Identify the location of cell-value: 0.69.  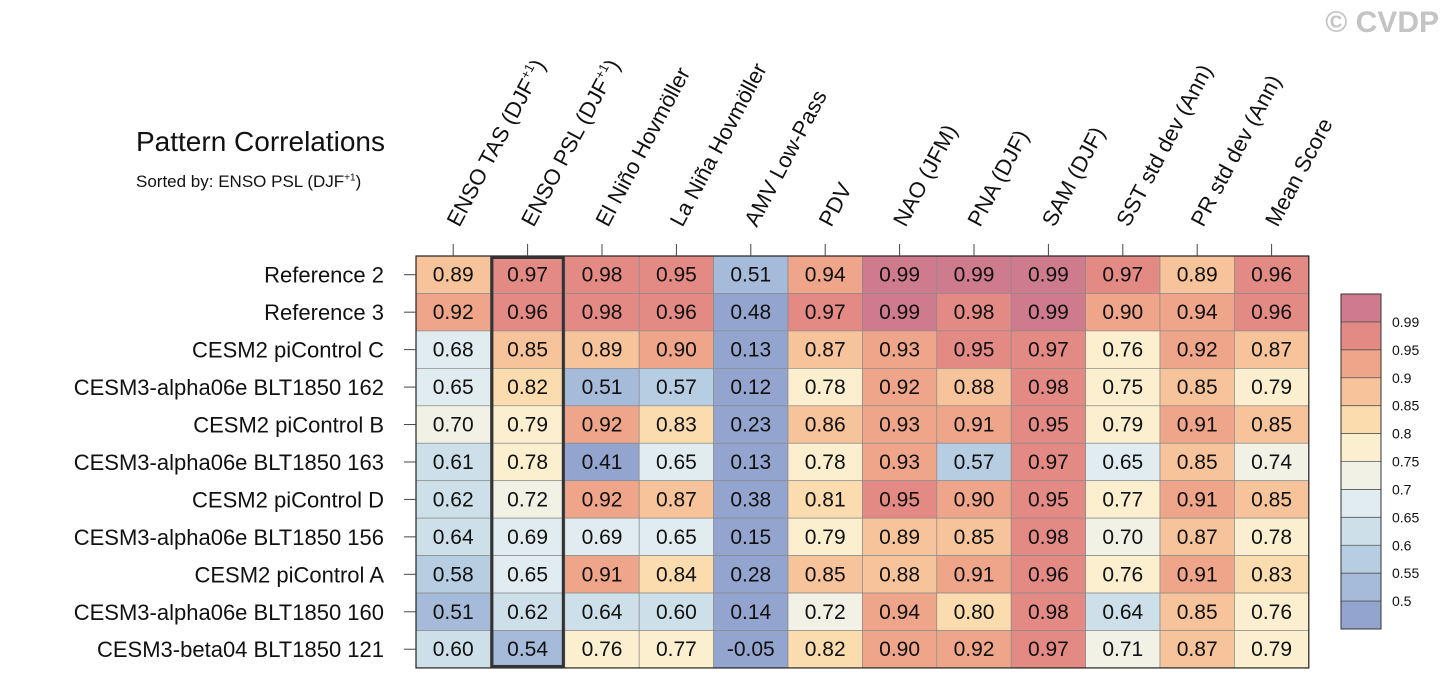
(527, 537).